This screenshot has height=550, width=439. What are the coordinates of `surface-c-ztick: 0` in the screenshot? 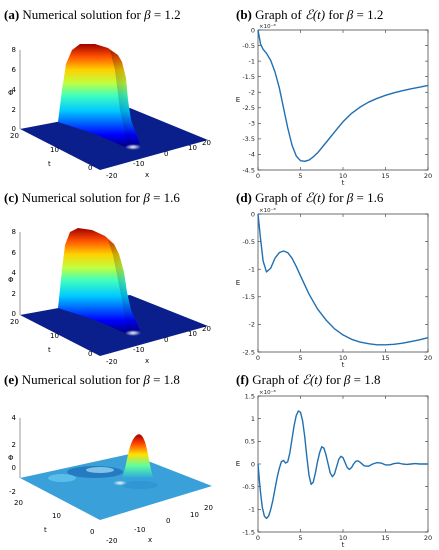 It's located at (14, 314).